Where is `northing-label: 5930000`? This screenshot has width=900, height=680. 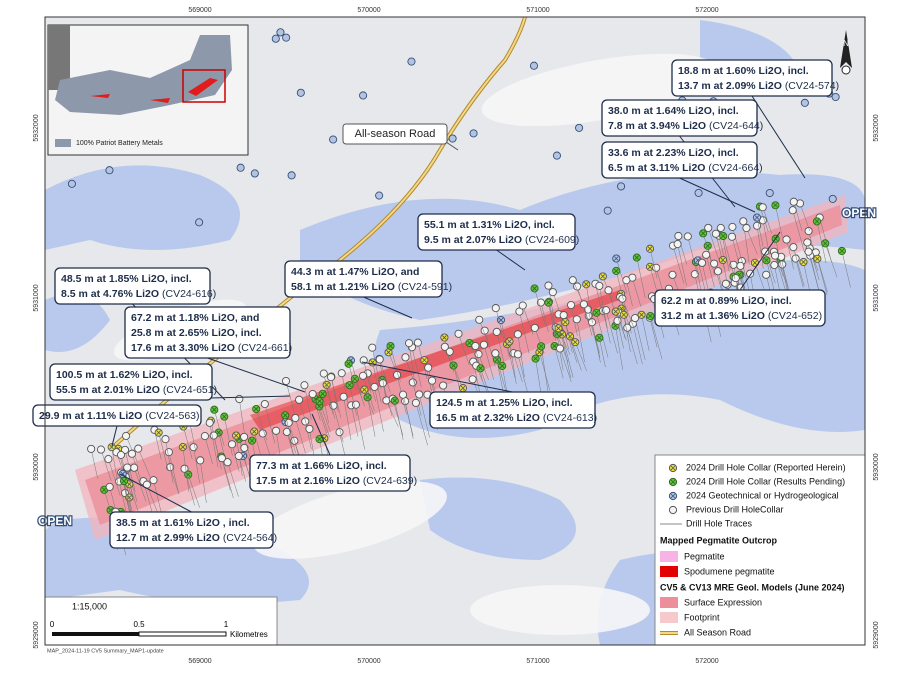 northing-label: 5930000 is located at coordinates (876, 466).